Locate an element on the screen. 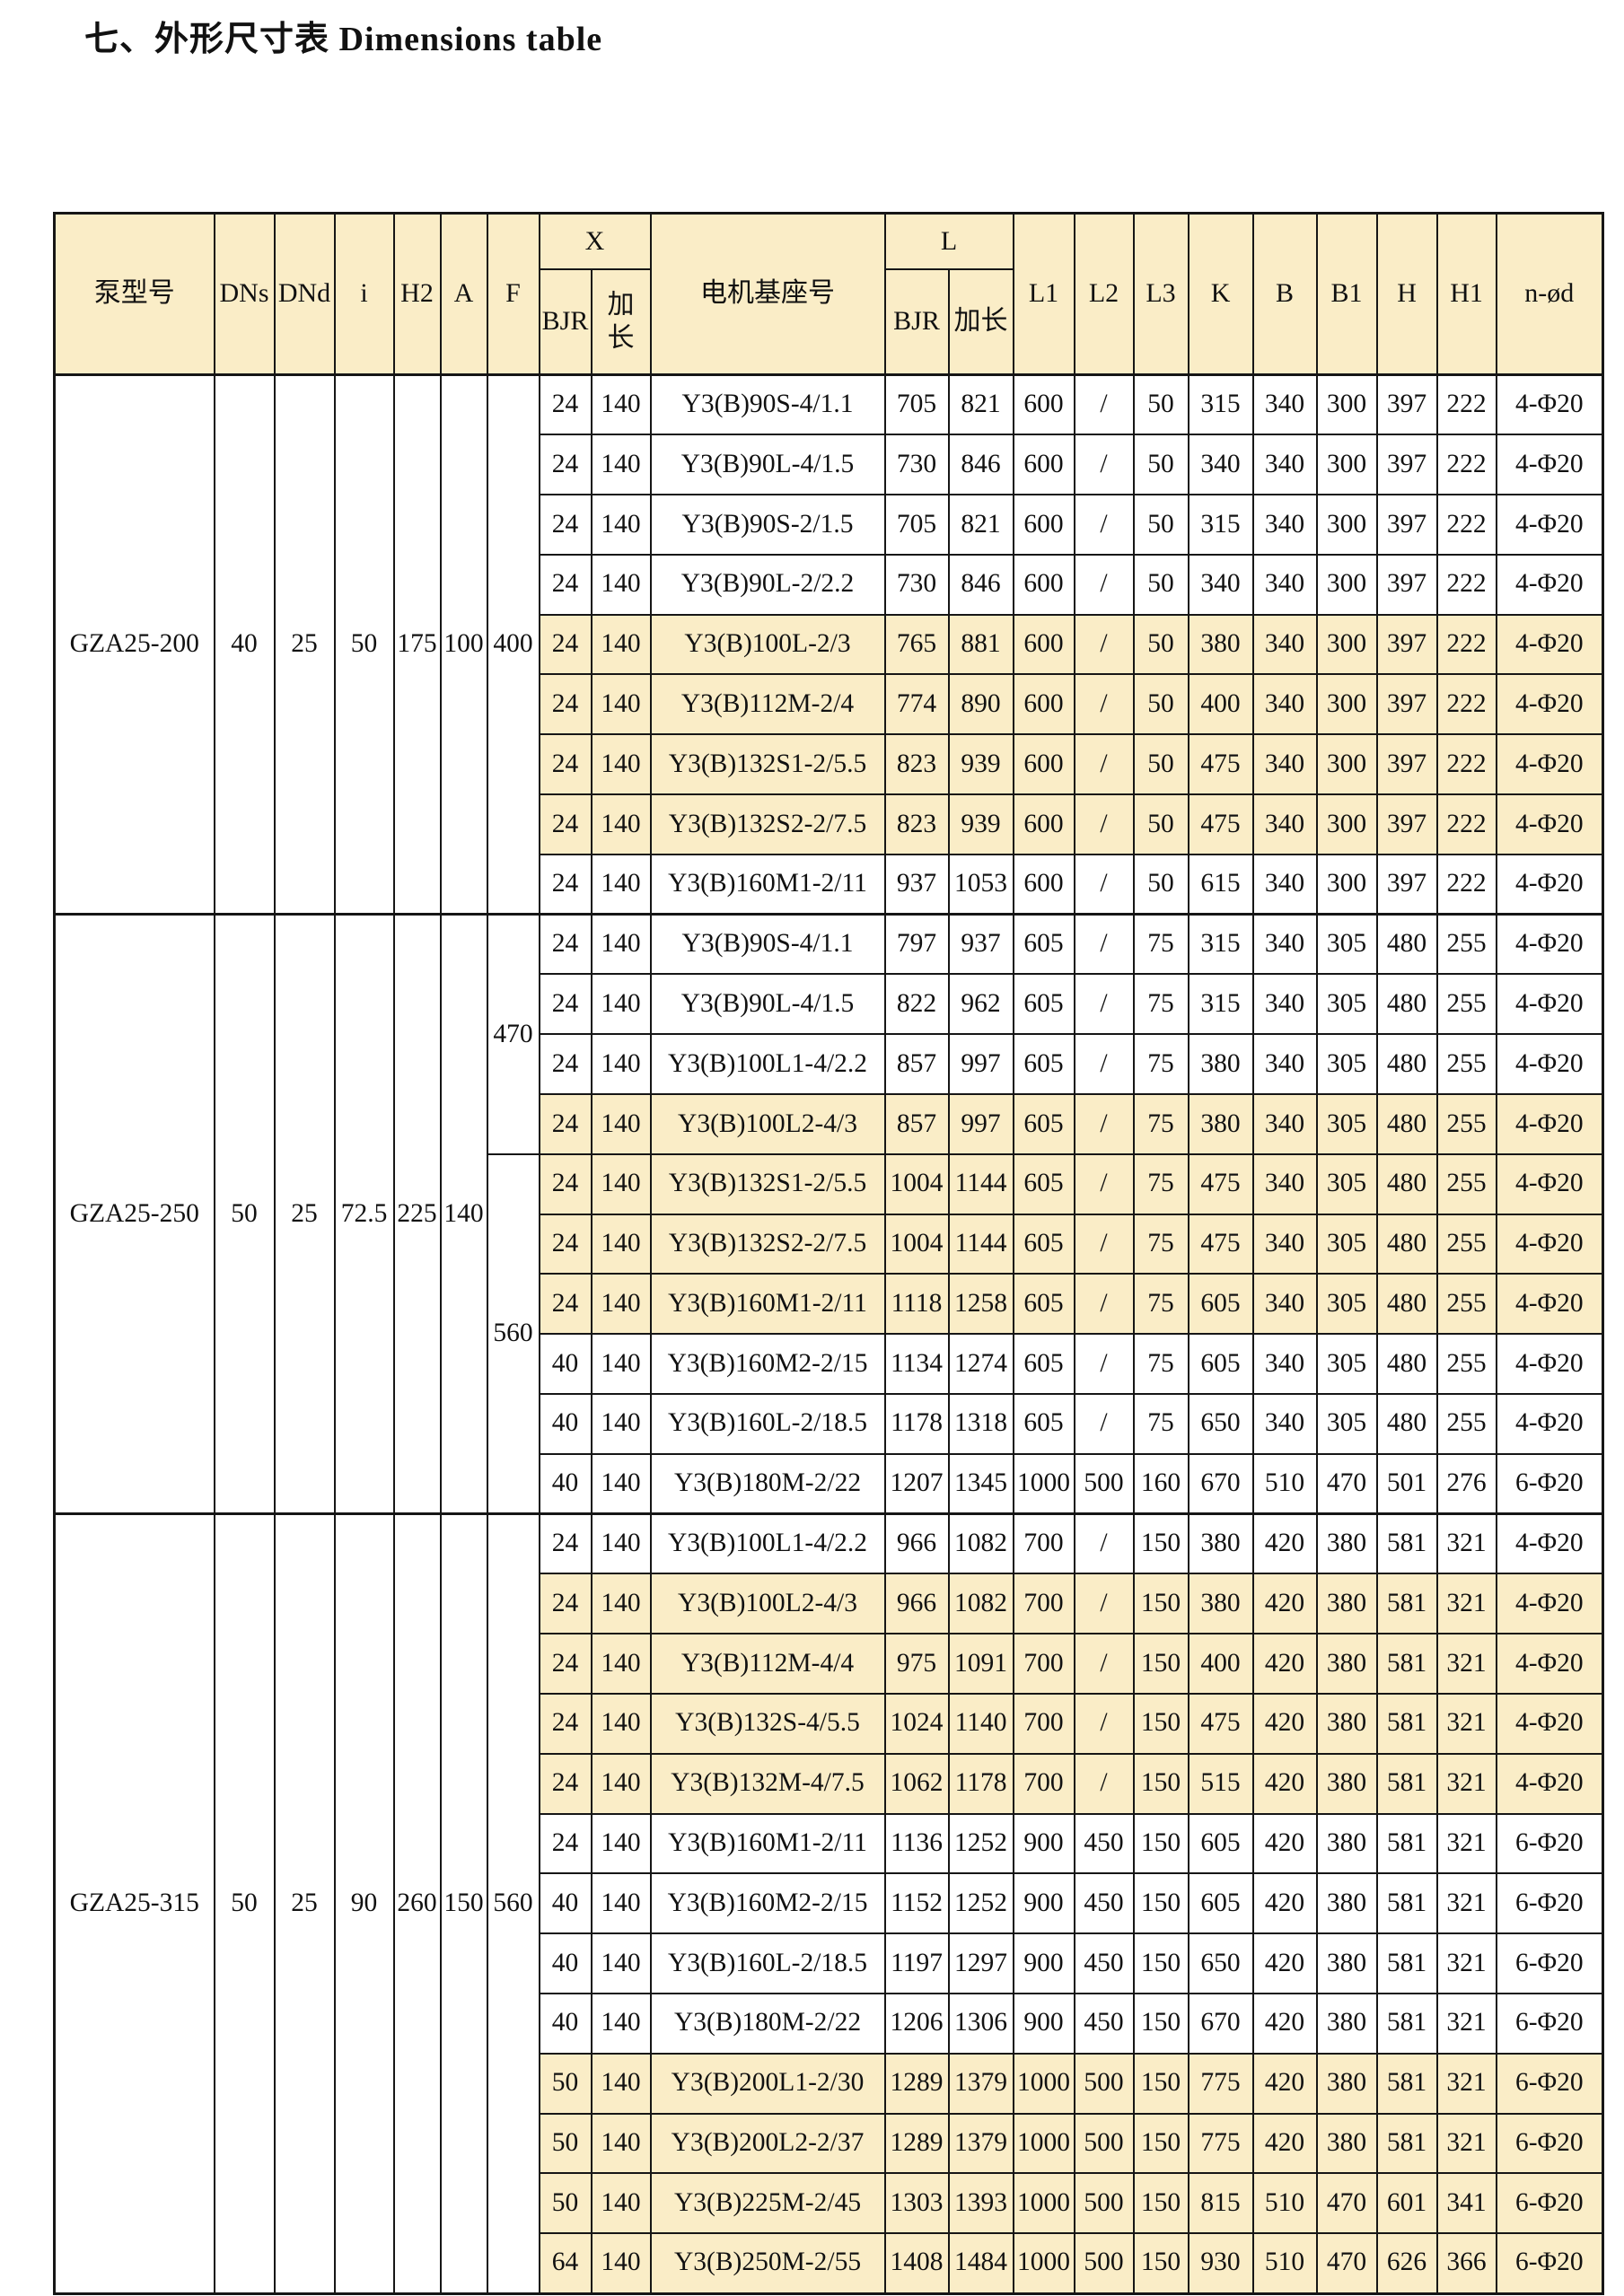 The height and width of the screenshot is (2296, 1624). cell-l-bjr: 1408 is located at coordinates (916, 2263).